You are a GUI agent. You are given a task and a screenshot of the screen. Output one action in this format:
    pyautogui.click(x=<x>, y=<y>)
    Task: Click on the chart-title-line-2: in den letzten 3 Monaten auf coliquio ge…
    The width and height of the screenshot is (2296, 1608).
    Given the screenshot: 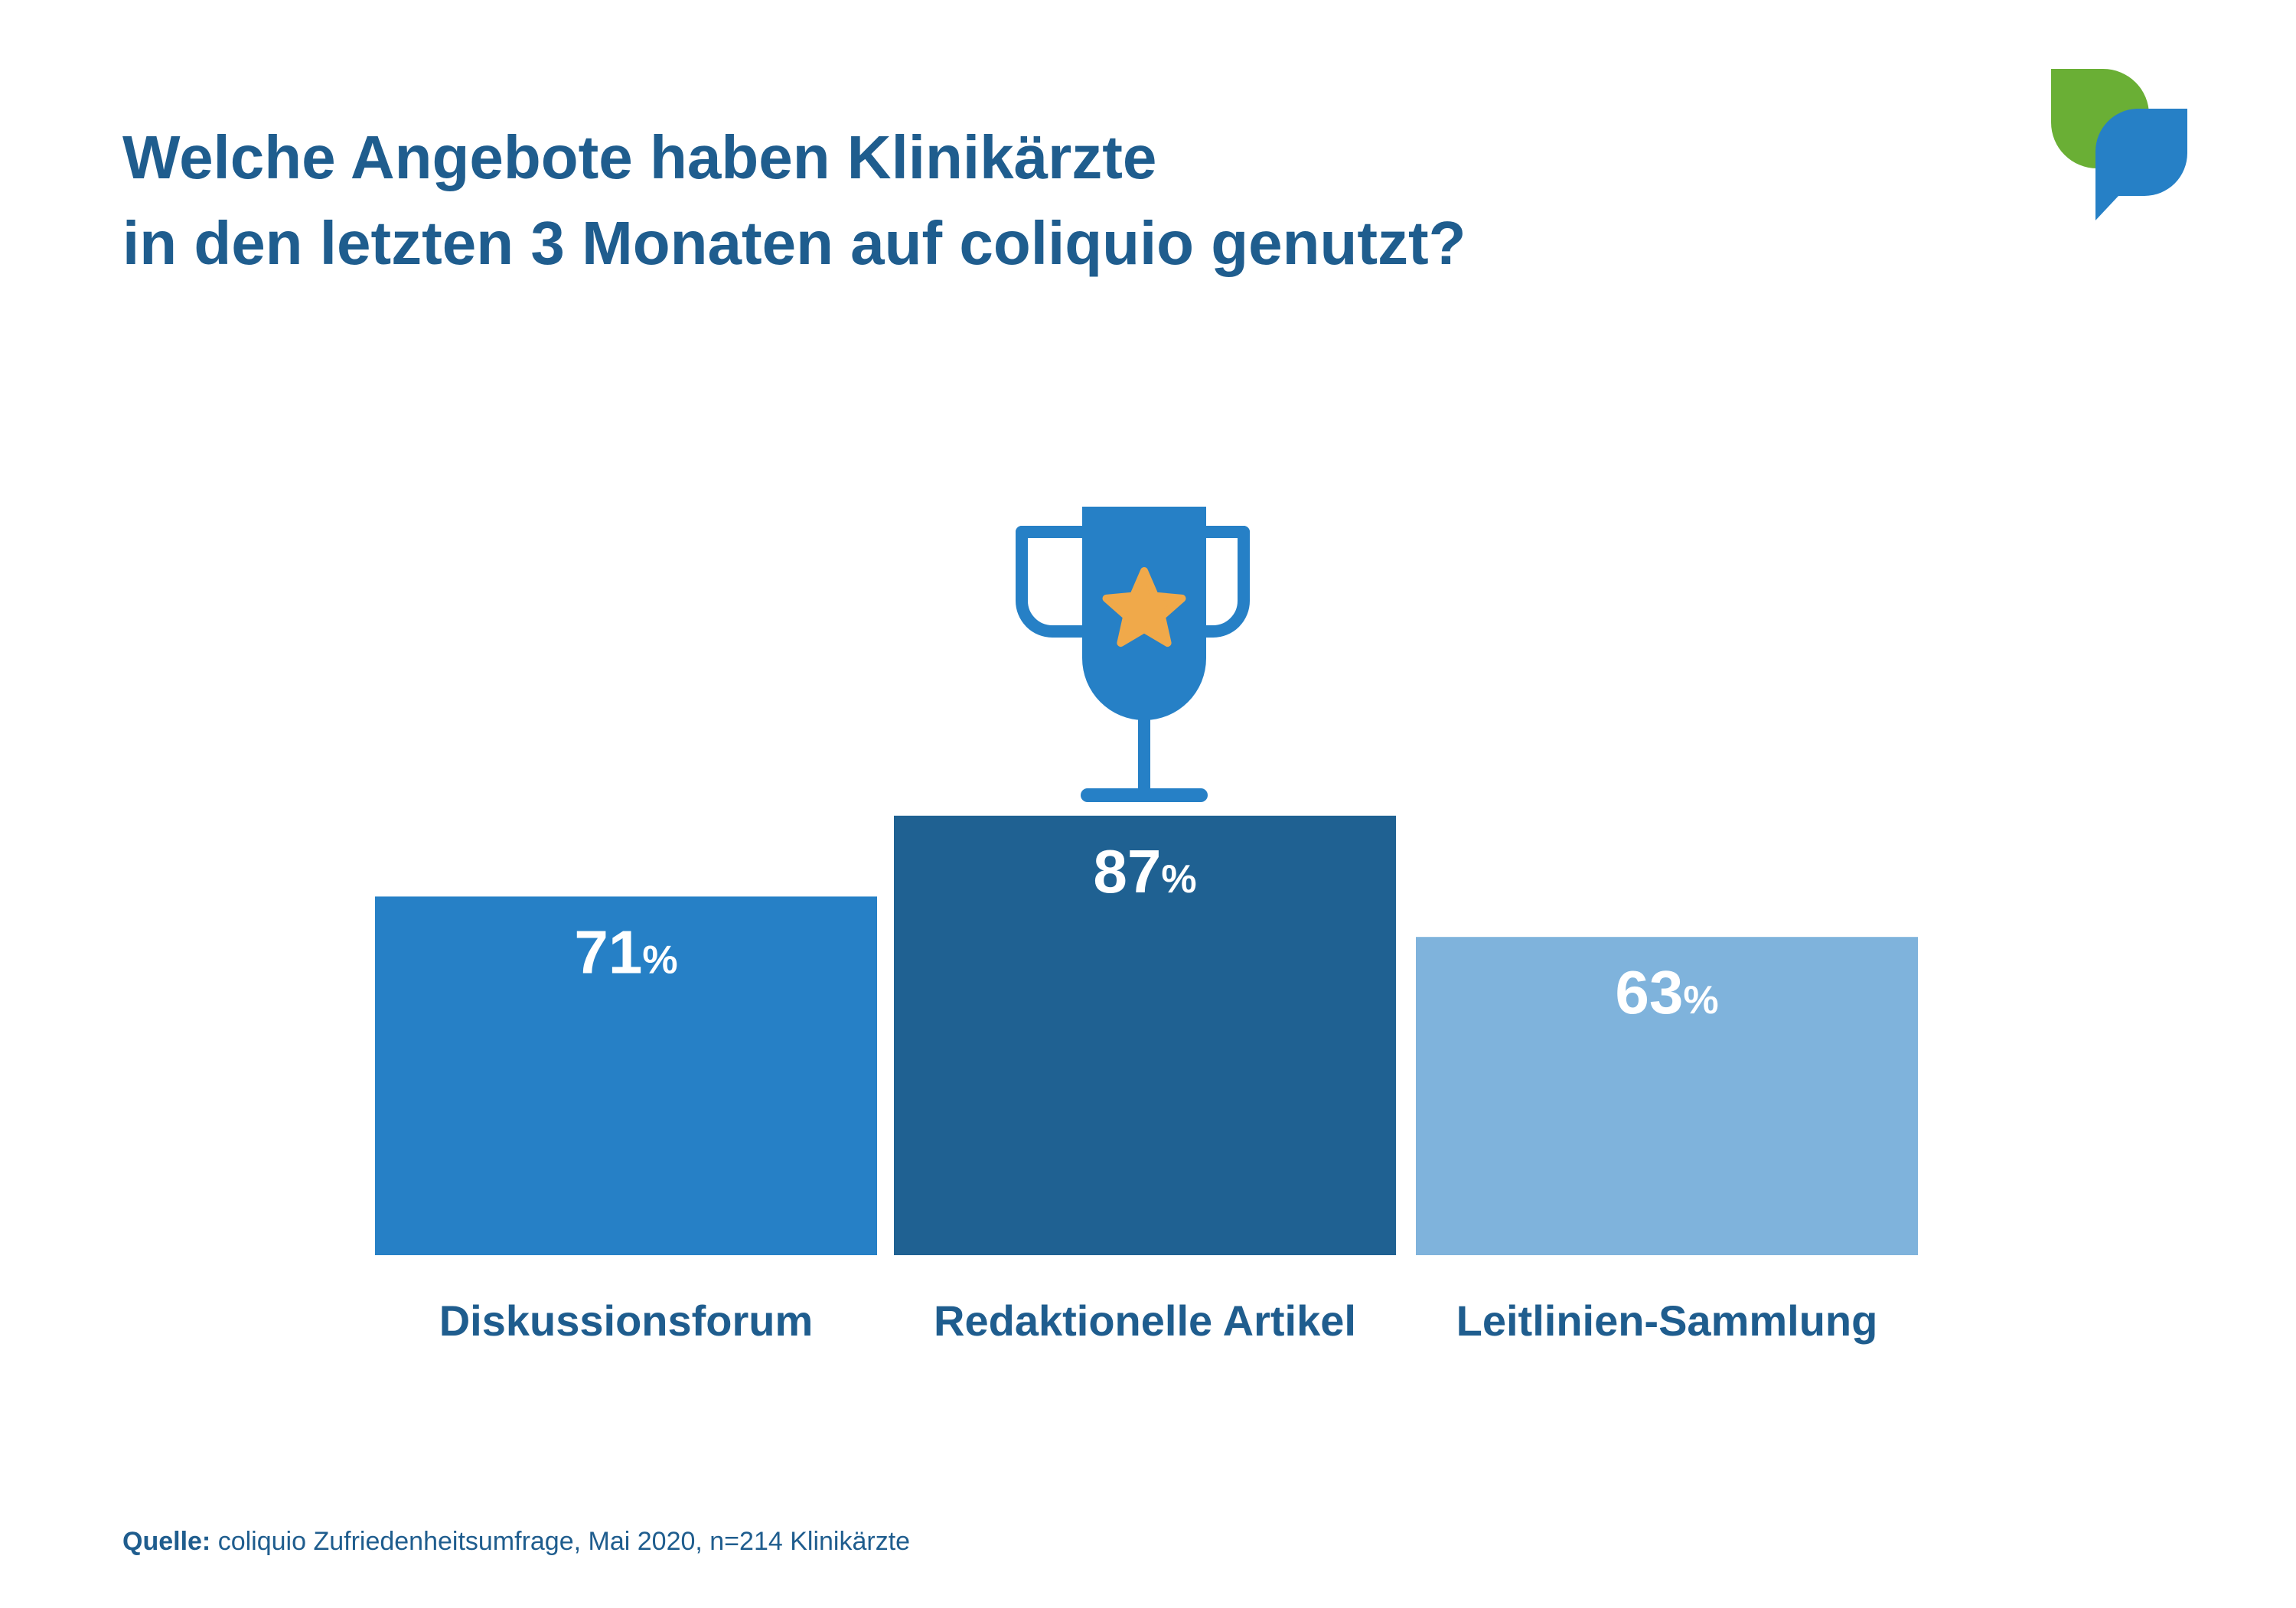 What is the action you would take?
    pyautogui.click(x=794, y=243)
    